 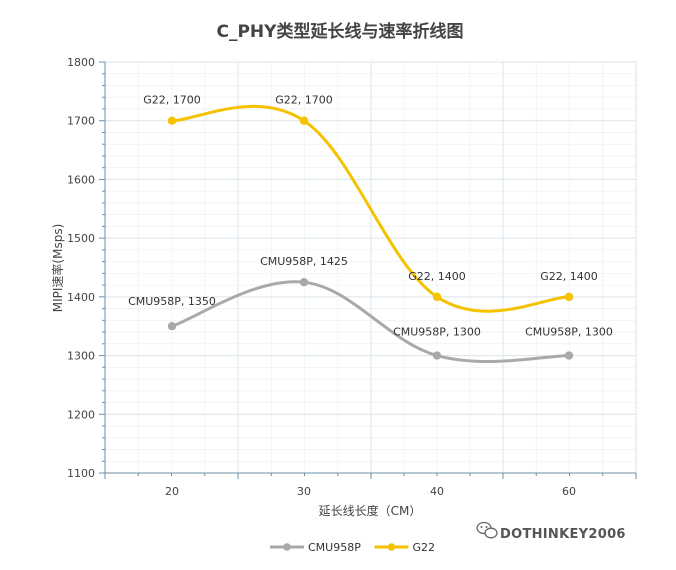 I want to click on x-tick-label: 40, so click(x=437, y=491).